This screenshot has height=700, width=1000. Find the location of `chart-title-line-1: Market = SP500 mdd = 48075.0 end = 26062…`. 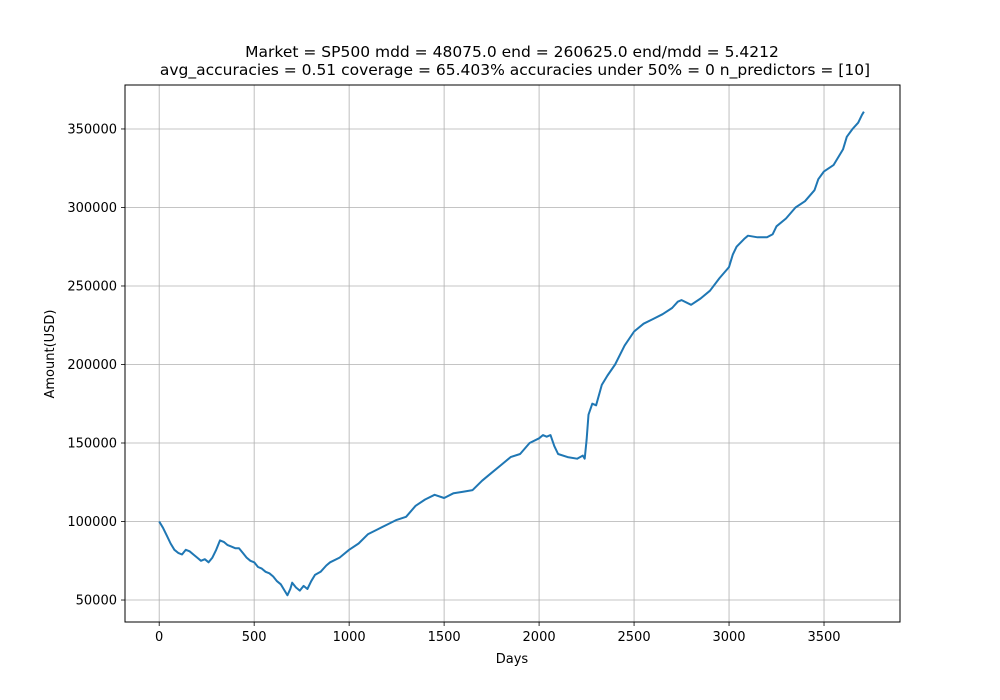

chart-title-line-1: Market = SP500 mdd = 48075.0 end = 26062… is located at coordinates (512, 52).